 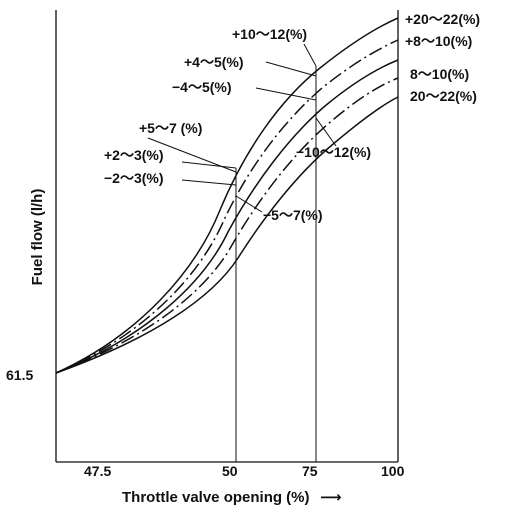 What do you see at coordinates (393, 471) in the screenshot?
I see `x-tick-100: 100` at bounding box center [393, 471].